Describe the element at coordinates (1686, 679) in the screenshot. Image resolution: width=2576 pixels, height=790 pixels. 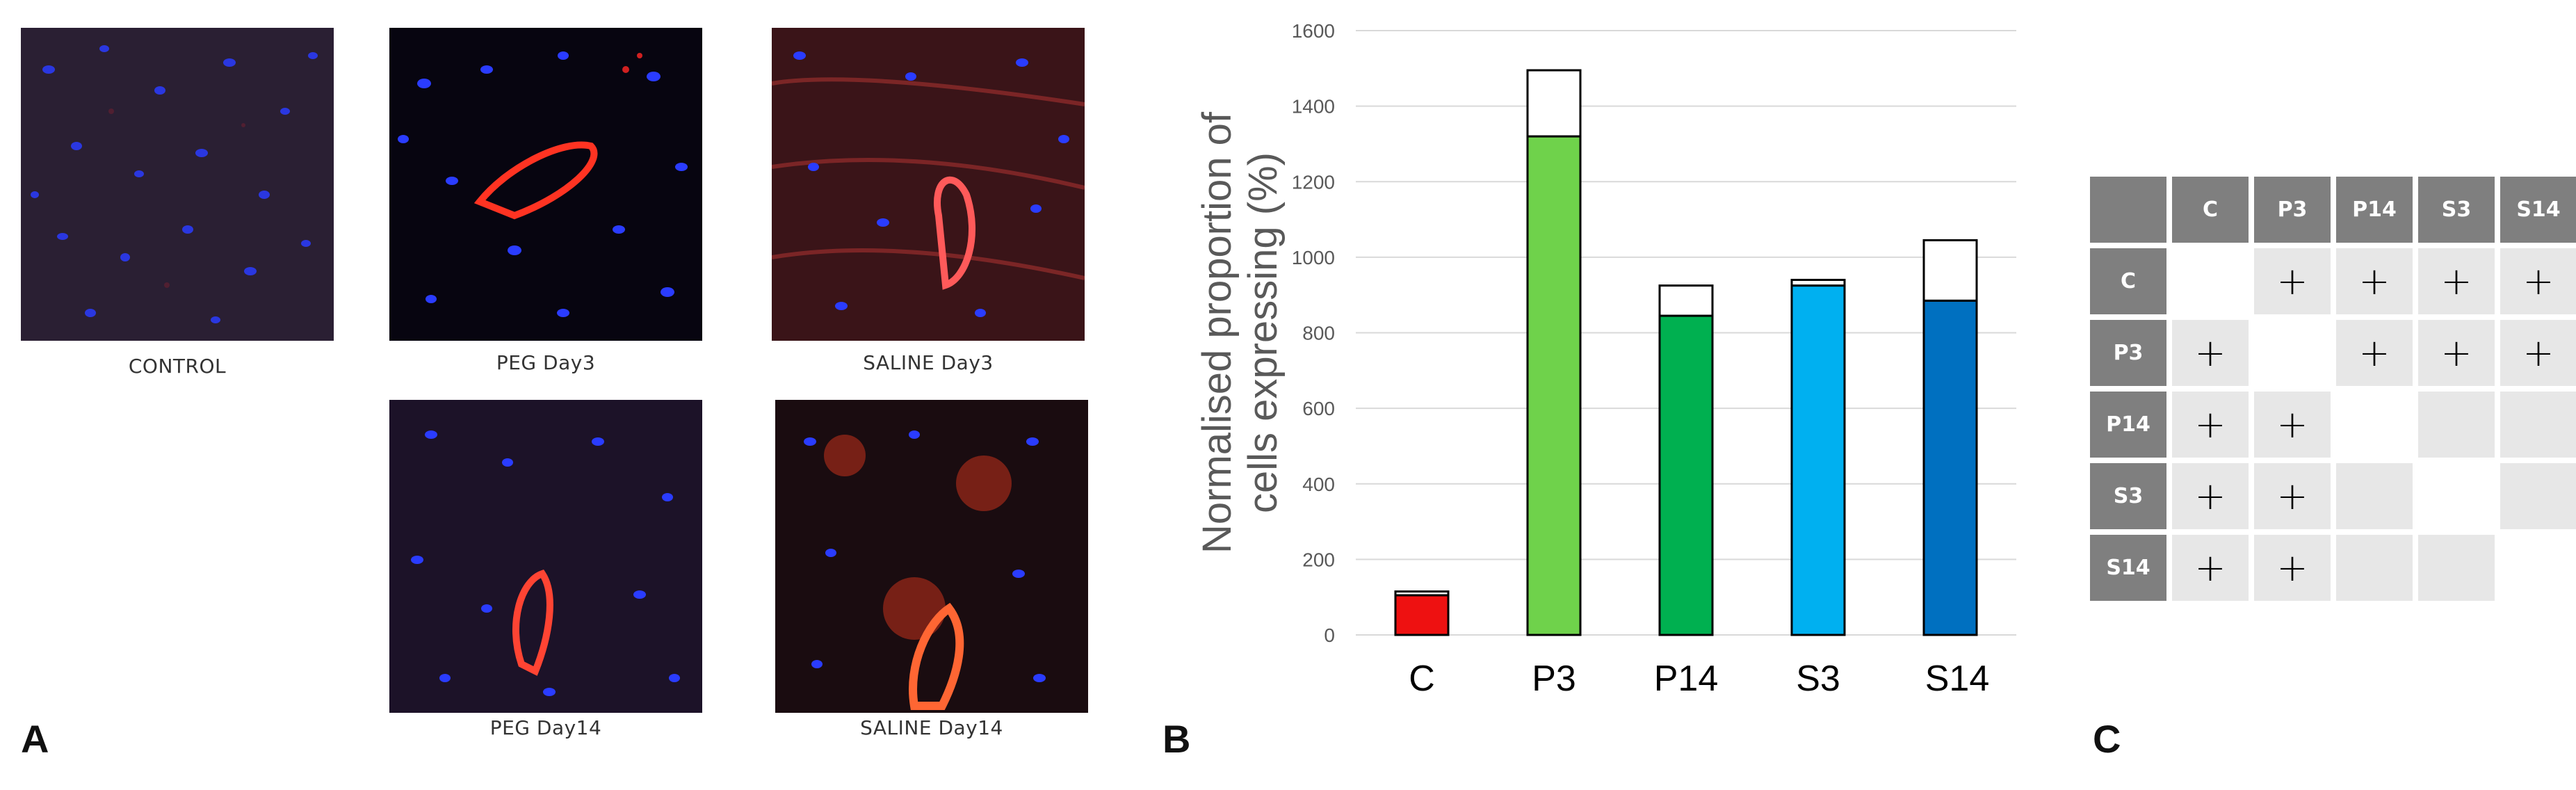
I see `x-tick-label: P14` at that location.